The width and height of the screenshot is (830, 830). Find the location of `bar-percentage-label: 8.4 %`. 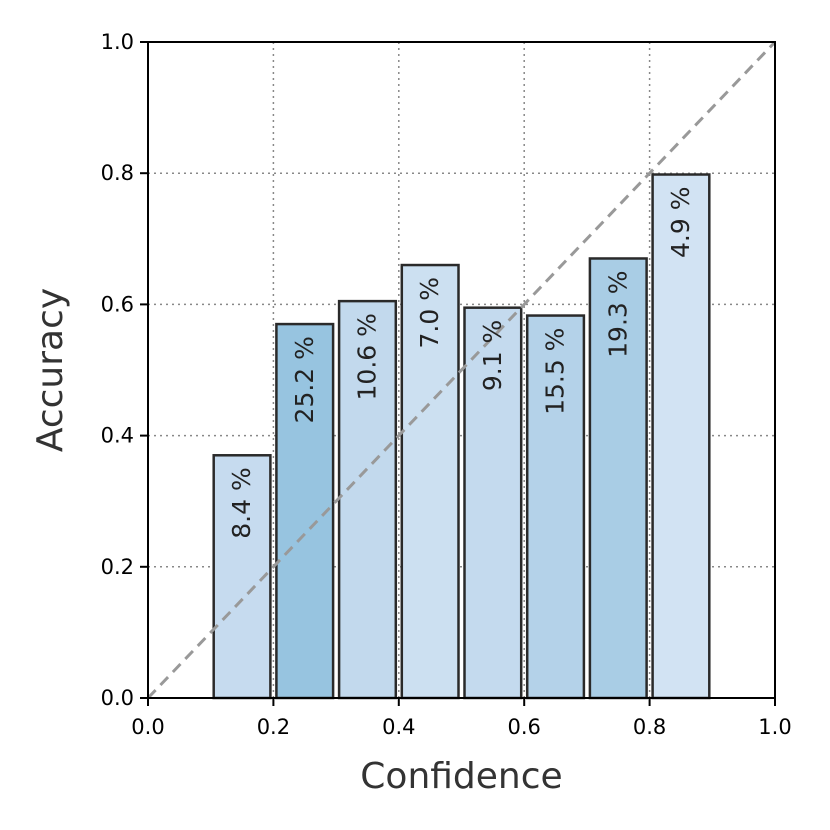

bar-percentage-label: 8.4 % is located at coordinates (241, 502).